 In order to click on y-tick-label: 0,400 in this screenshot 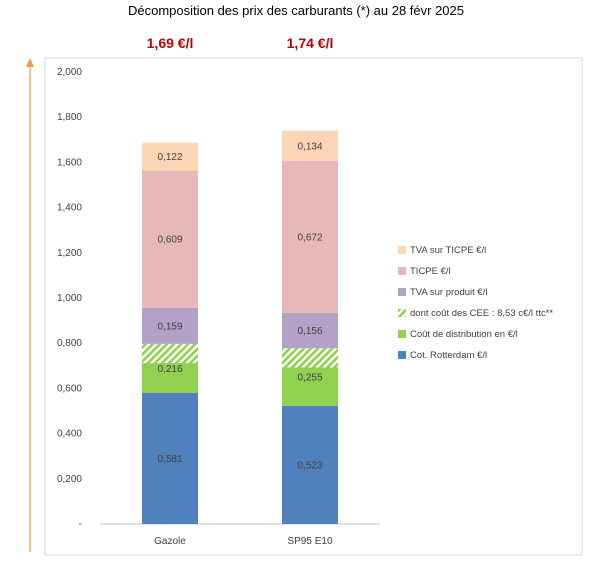, I will do `click(69, 434)`.